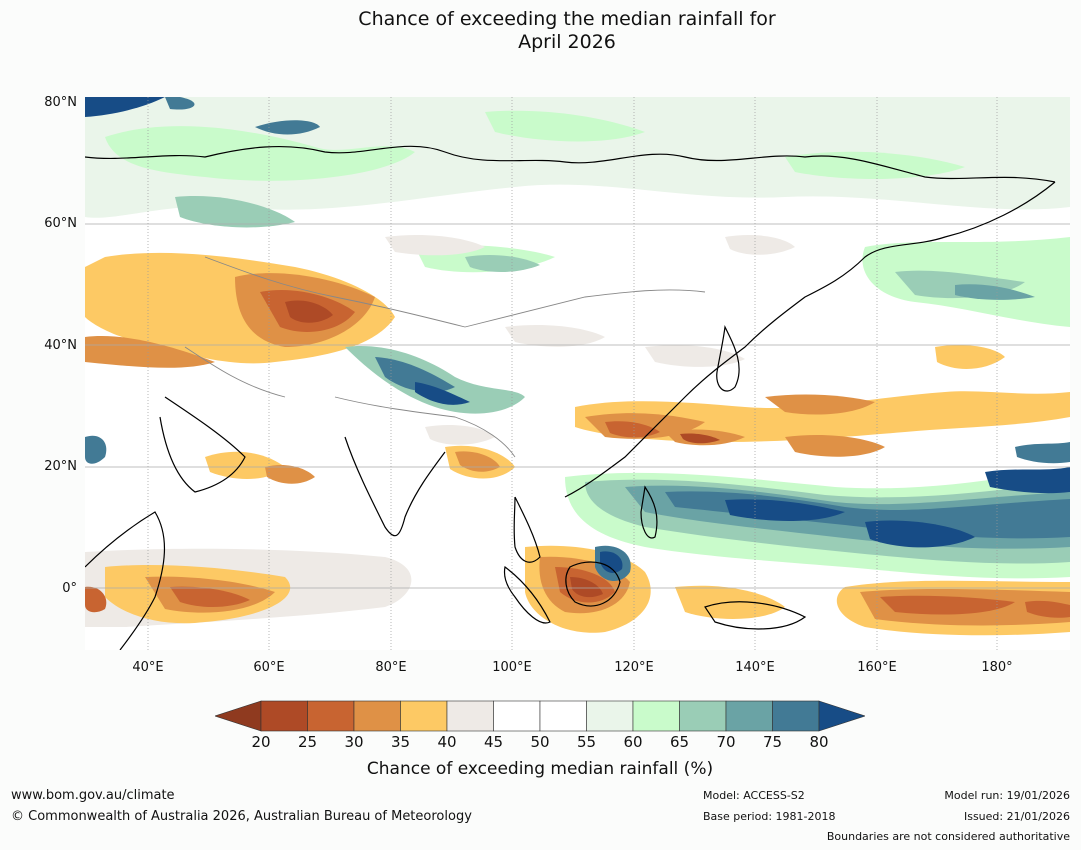 The image size is (1081, 850). I want to click on colorbar-tick-55: 55, so click(586, 742).